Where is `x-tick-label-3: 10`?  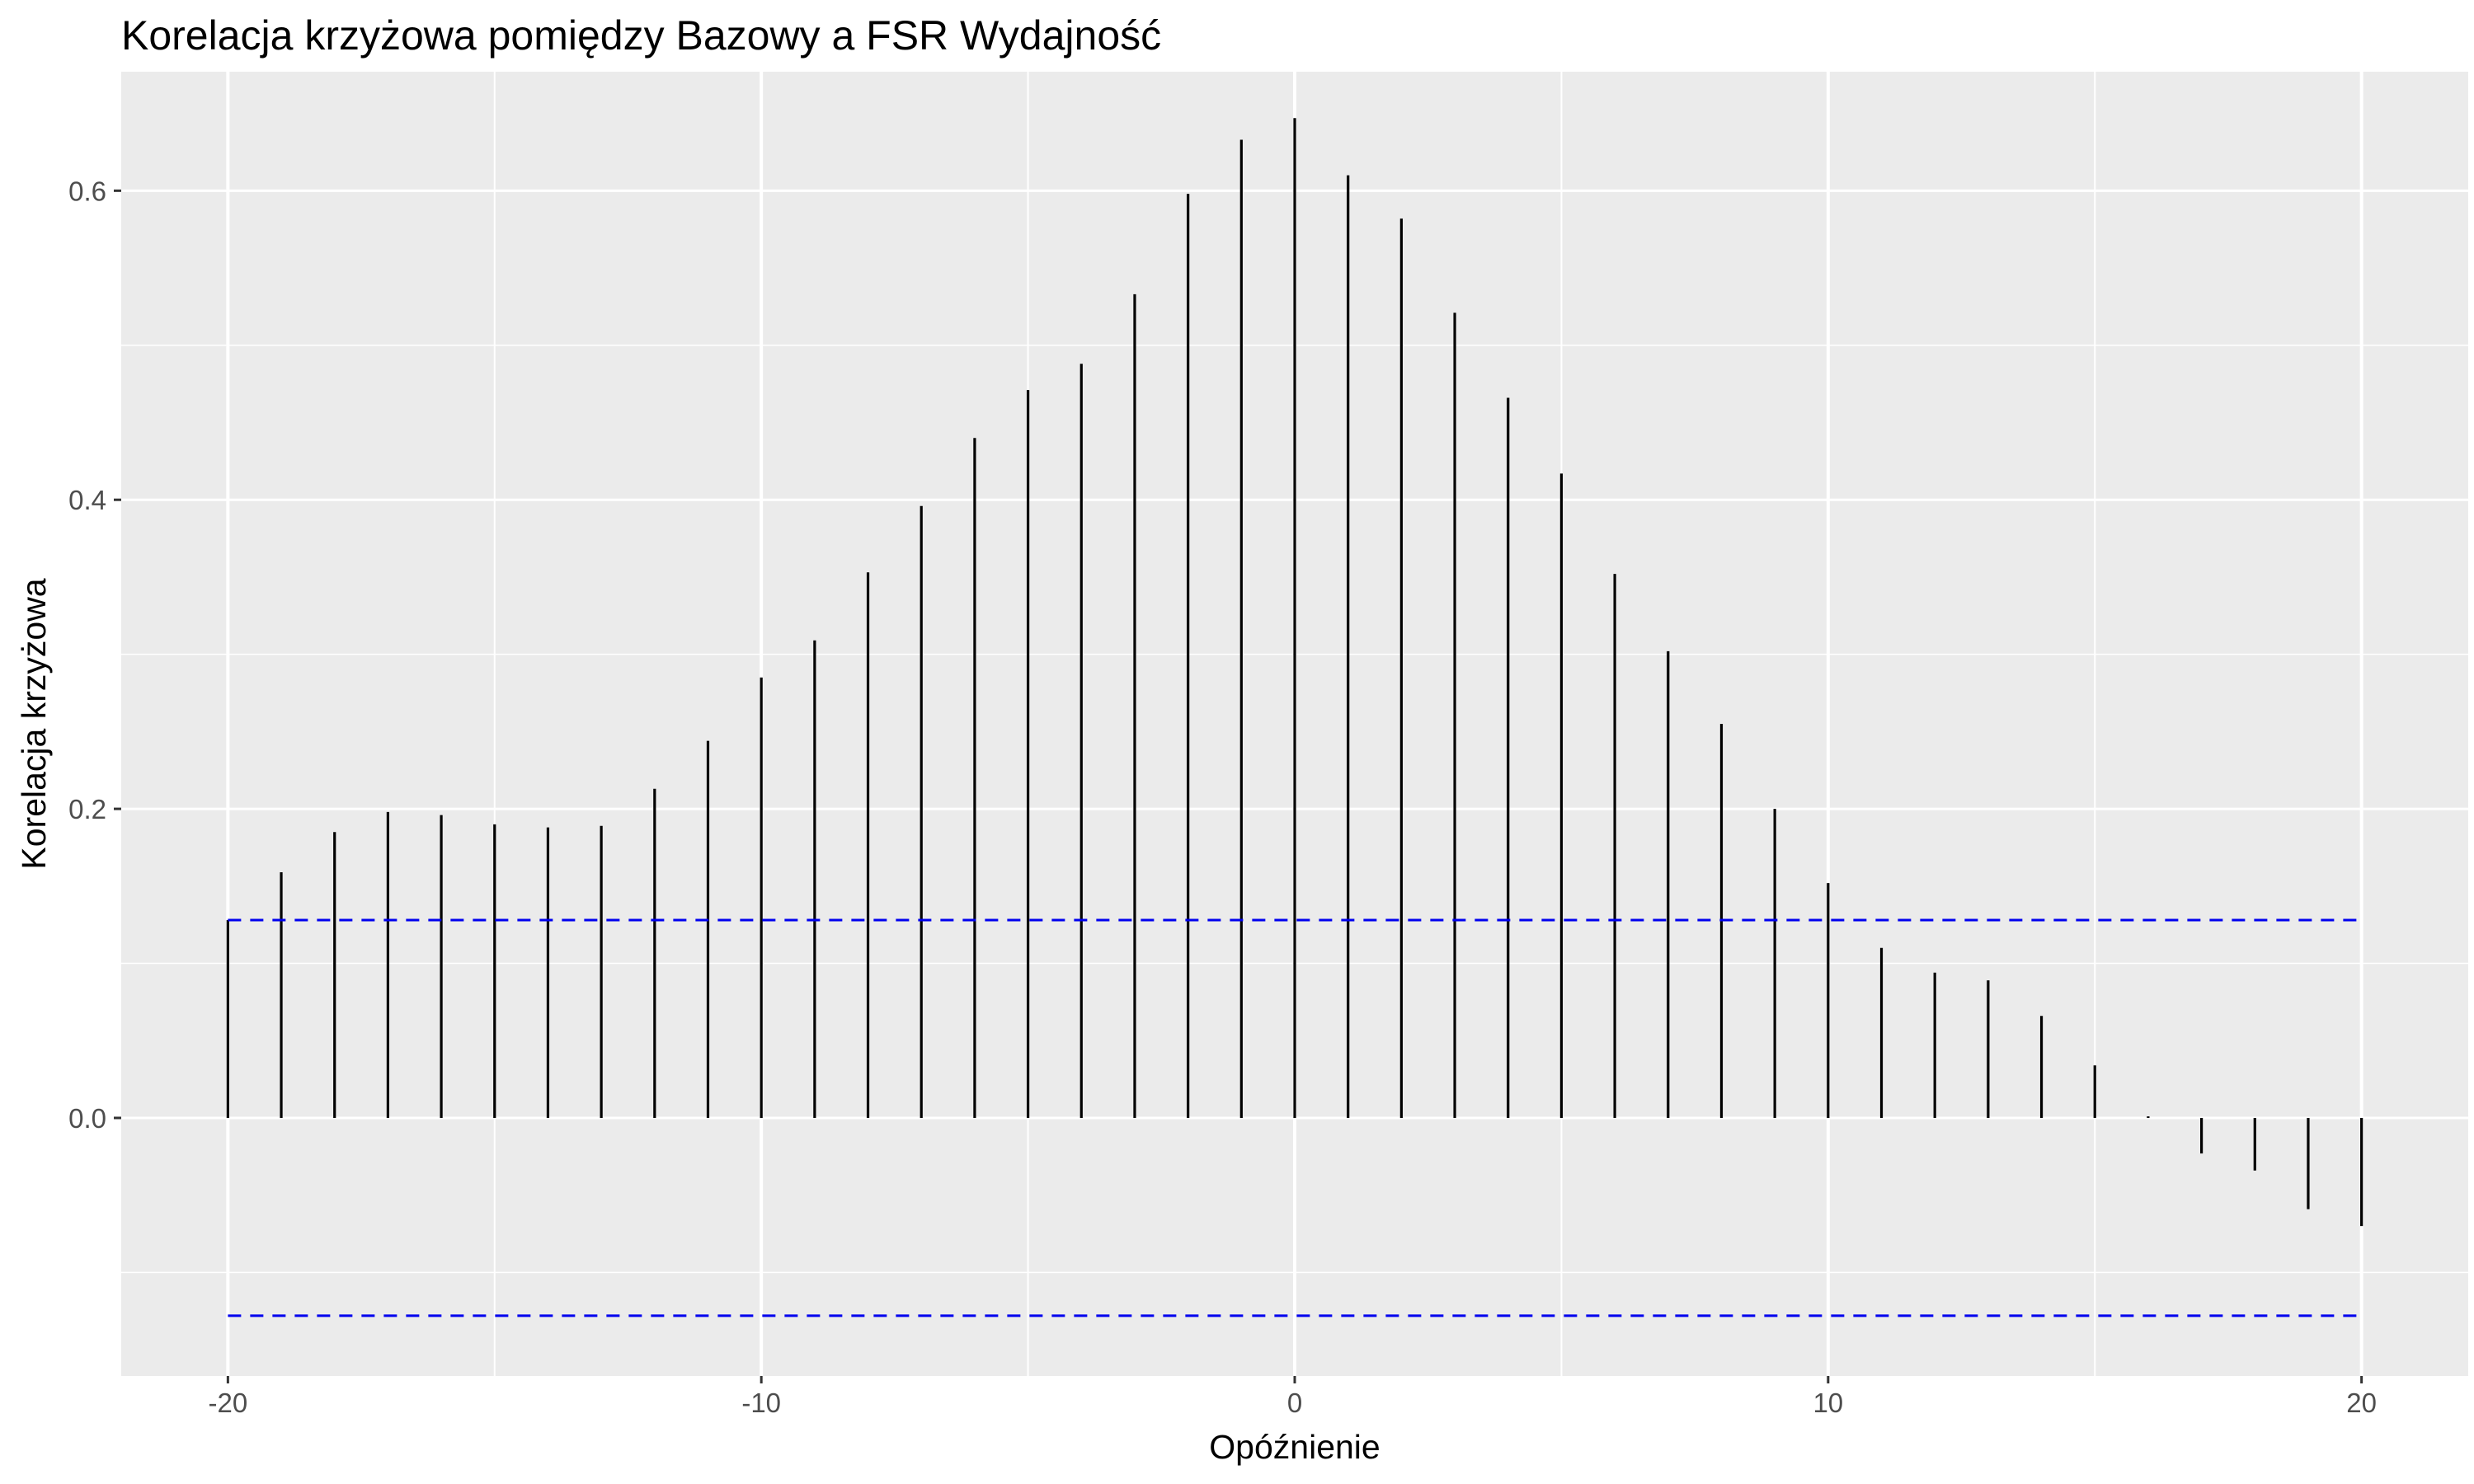
x-tick-label-3: 10 is located at coordinates (1828, 1403).